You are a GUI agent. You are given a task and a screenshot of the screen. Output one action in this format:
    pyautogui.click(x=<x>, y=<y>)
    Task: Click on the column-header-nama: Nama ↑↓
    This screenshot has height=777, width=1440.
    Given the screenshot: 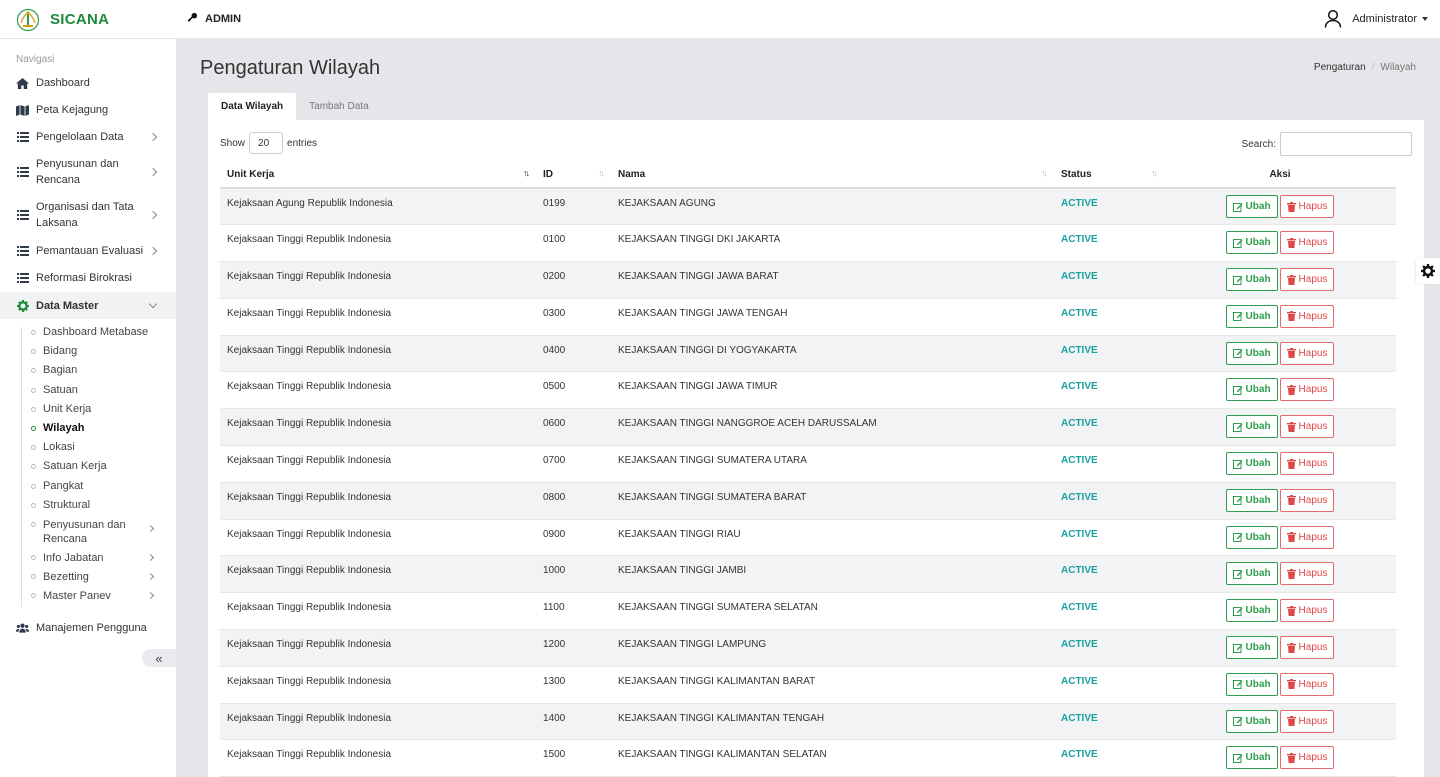 What is the action you would take?
    pyautogui.click(x=832, y=175)
    